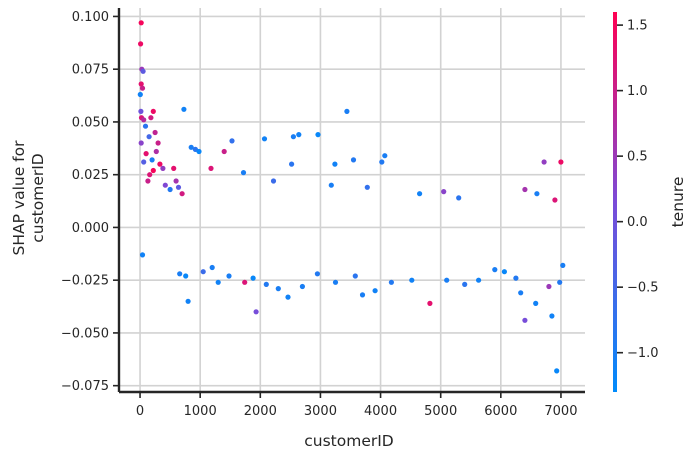 This screenshot has width=698, height=459. What do you see at coordinates (200, 411) in the screenshot?
I see `x-tick-label: 1000` at bounding box center [200, 411].